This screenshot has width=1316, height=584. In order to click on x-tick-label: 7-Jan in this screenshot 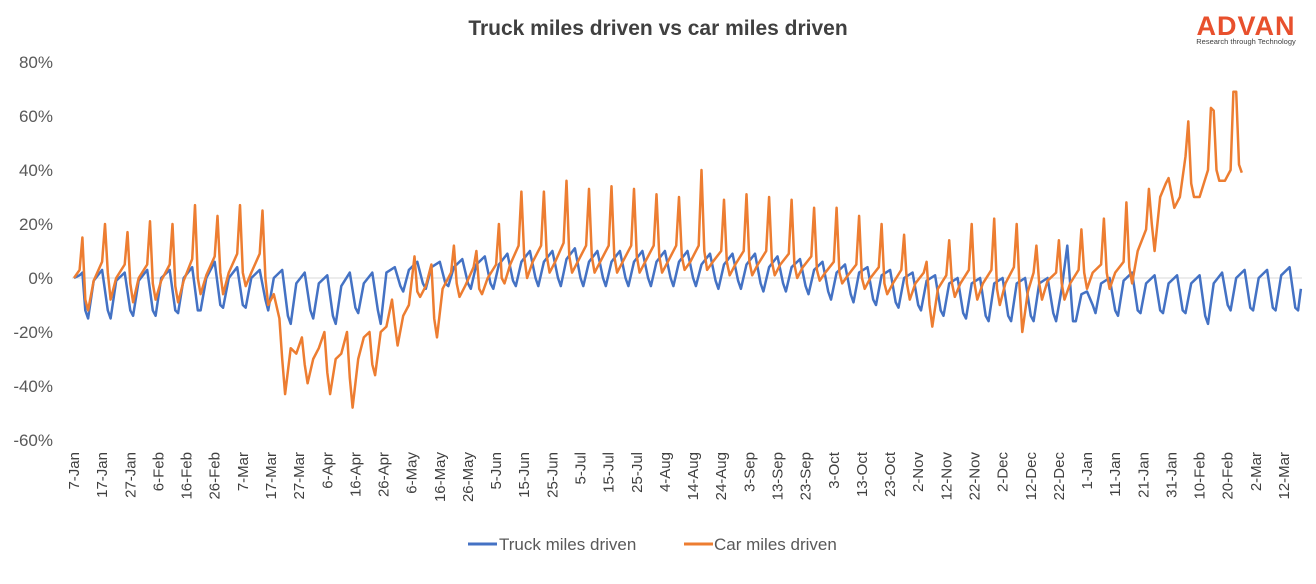, I will do `click(74, 471)`.